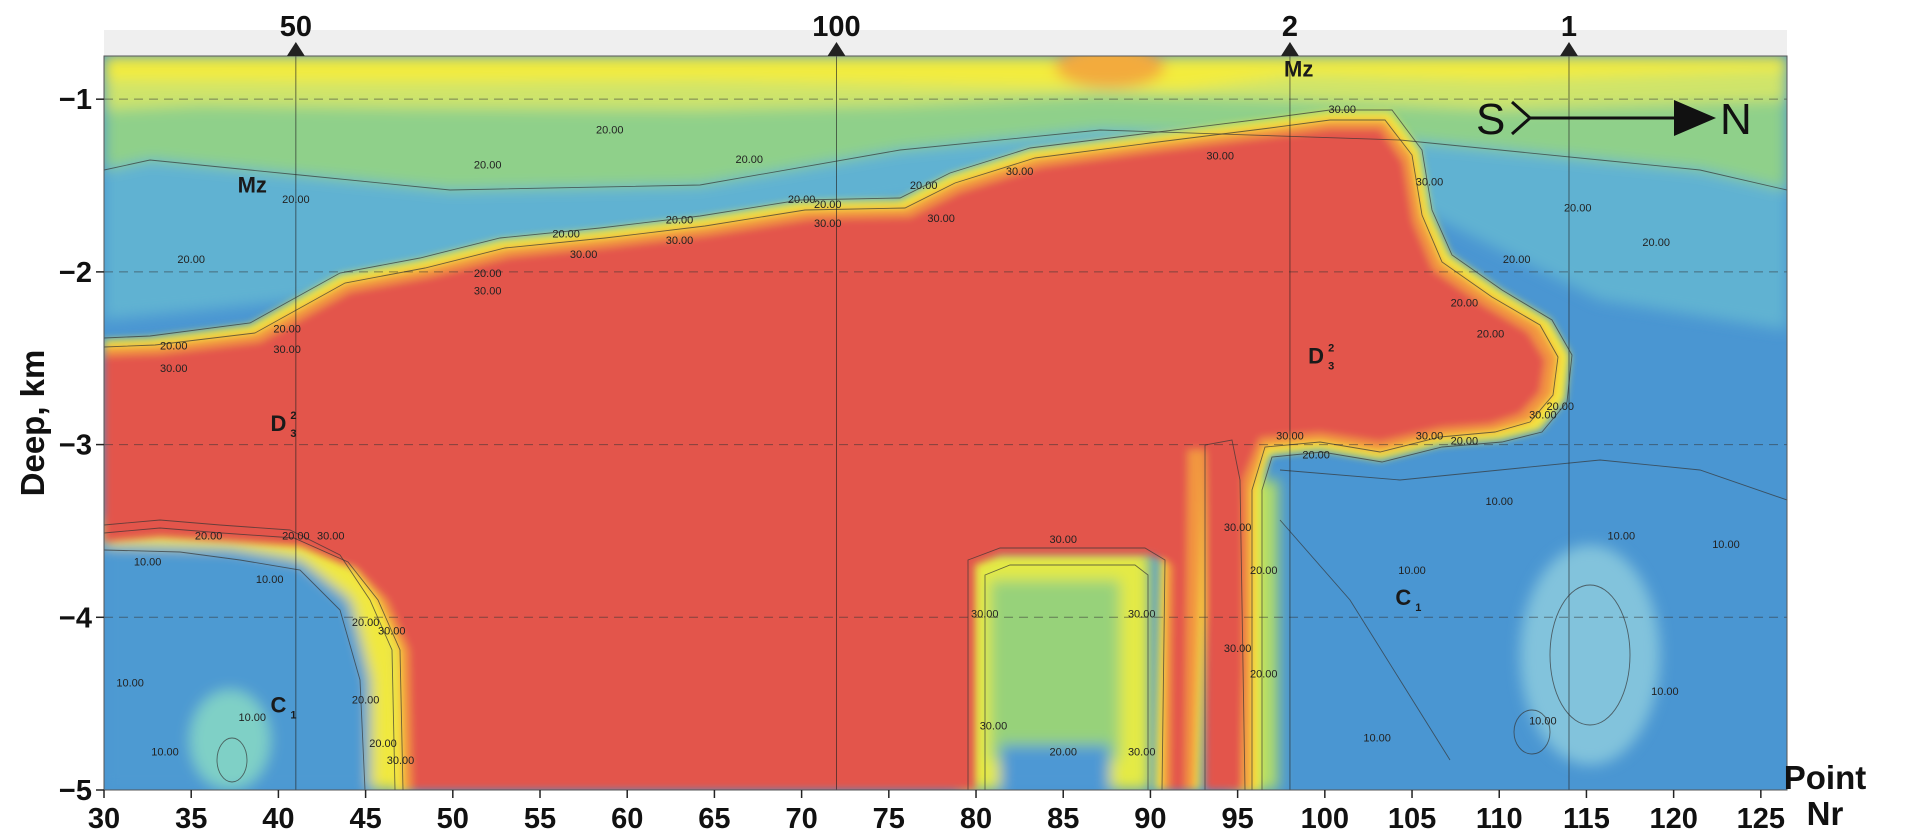 This screenshot has height=839, width=1910. I want to click on x-tick-label: 115, so click(1586, 819).